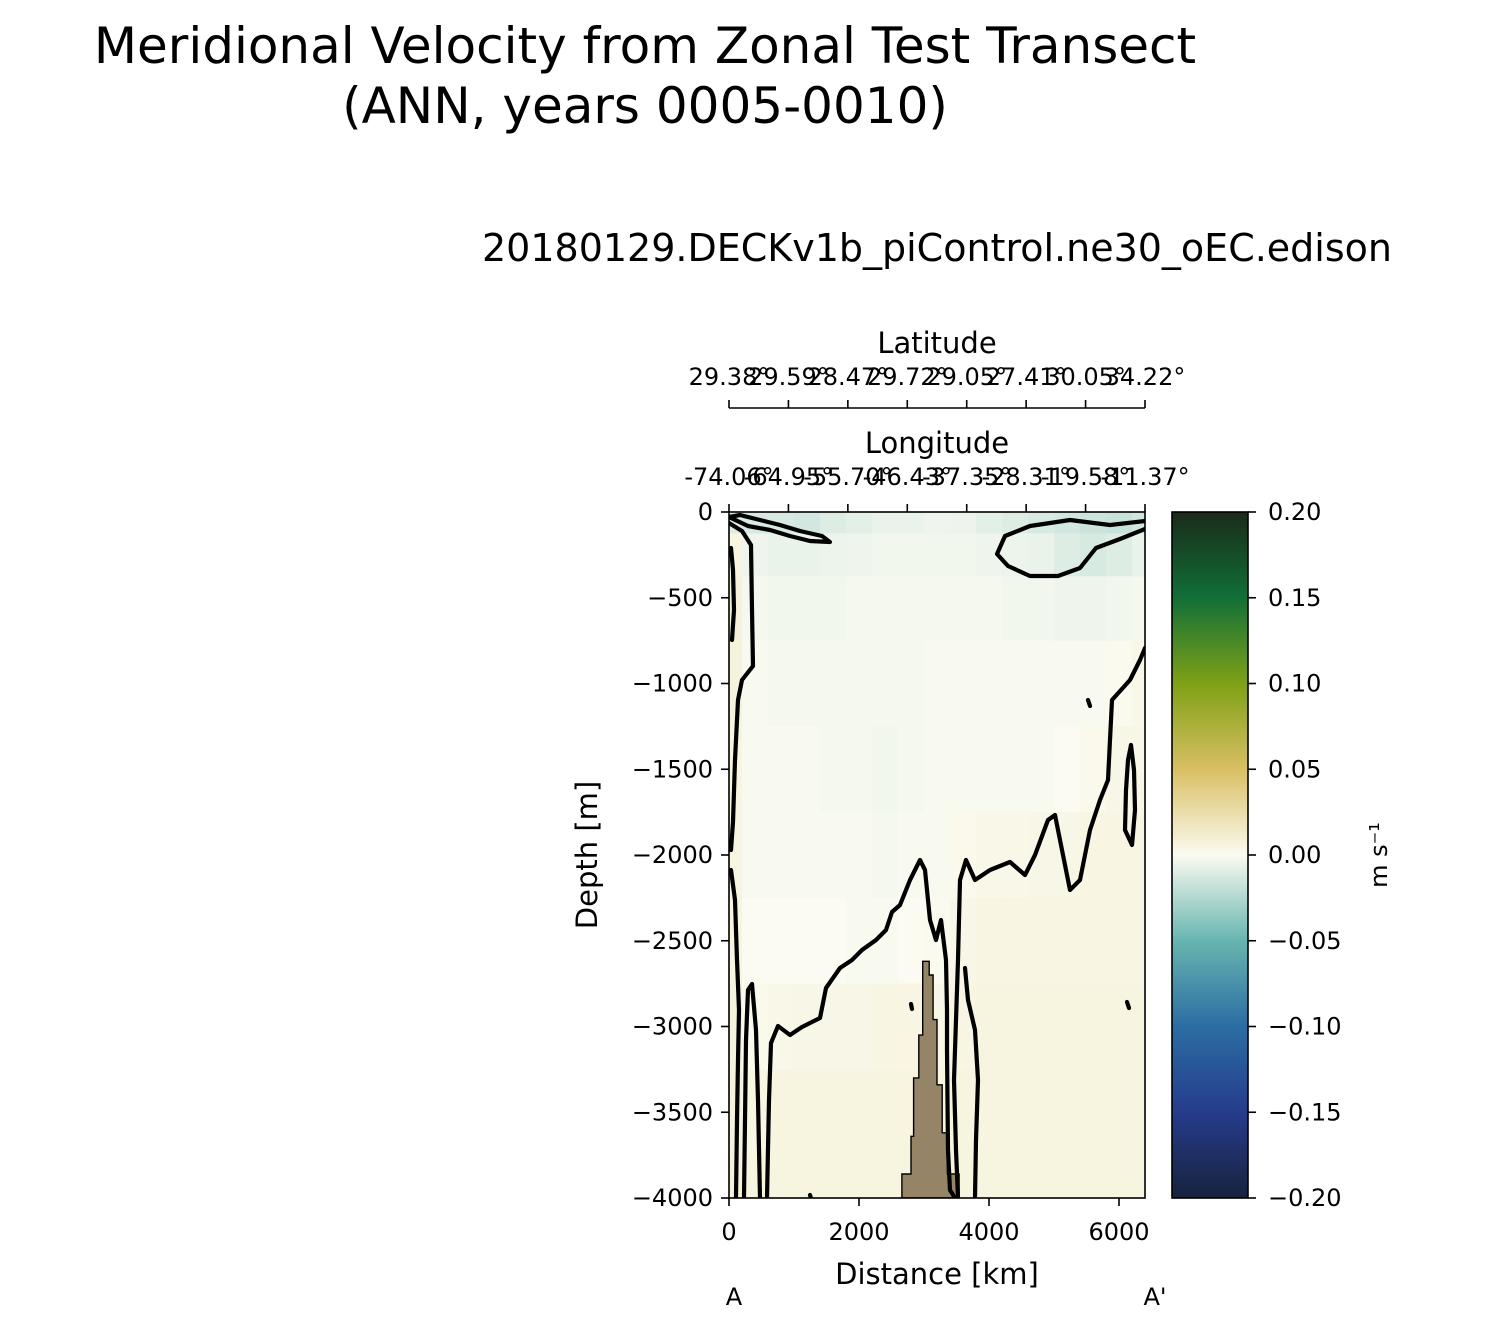  Describe the element at coordinates (672, 941) in the screenshot. I see `y-tick-label: −2500` at that location.